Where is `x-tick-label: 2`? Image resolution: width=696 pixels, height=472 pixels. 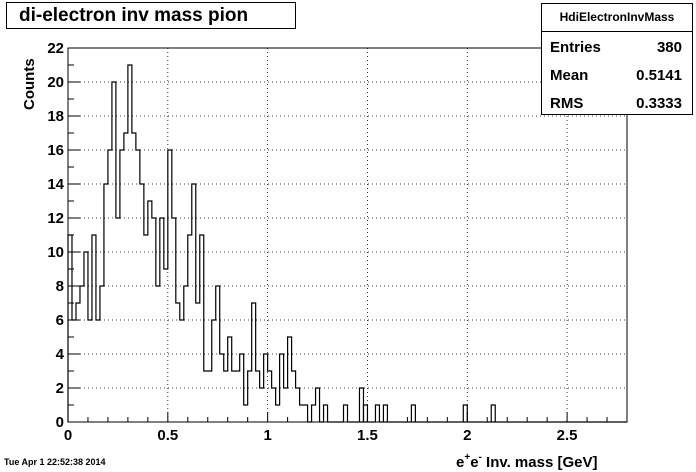 x-tick-label: 2 is located at coordinates (467, 435).